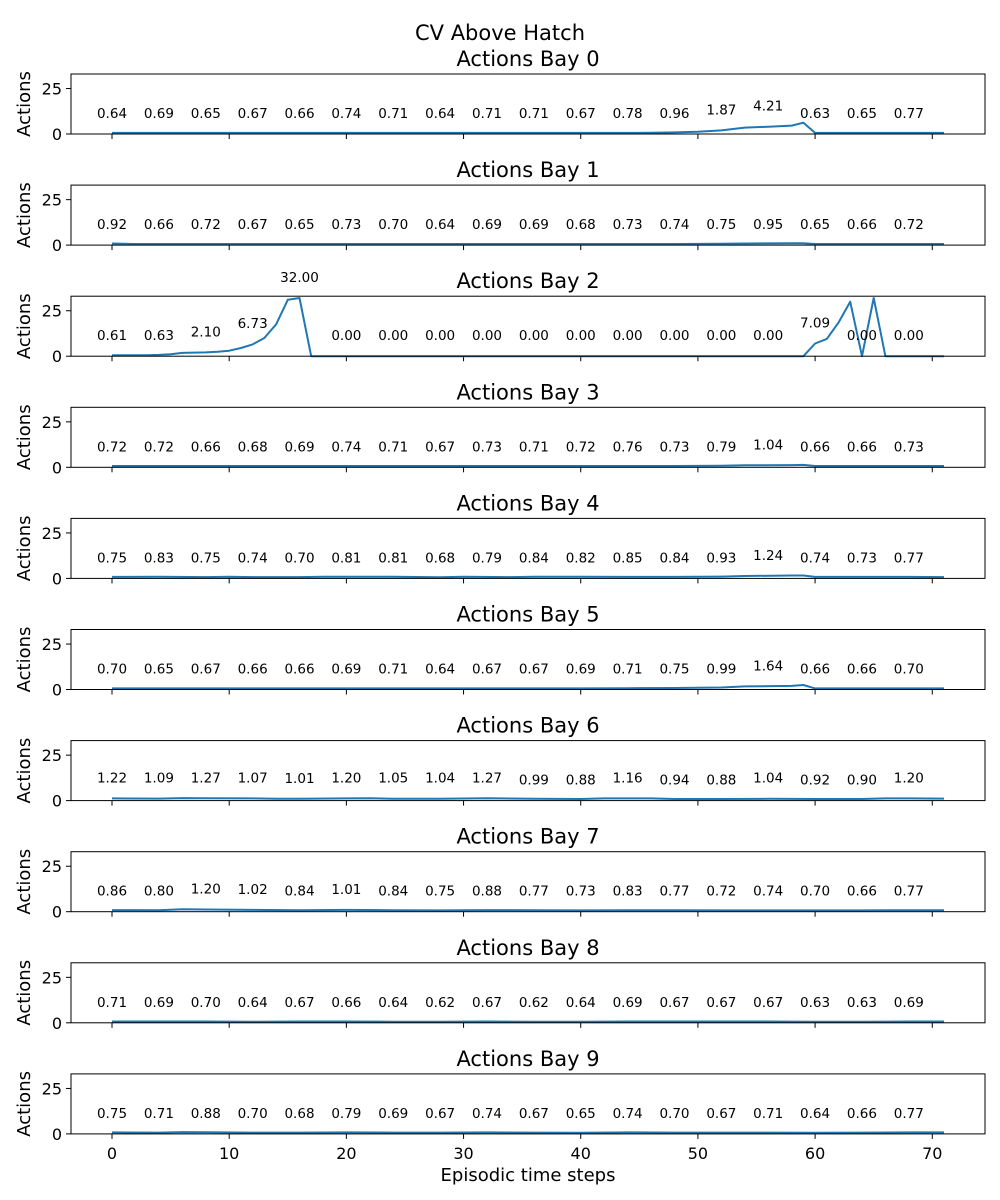 Image resolution: width=1000 pixels, height=1200 pixels. Describe the element at coordinates (768, 667) in the screenshot. I see `data-label: 1.64` at that location.